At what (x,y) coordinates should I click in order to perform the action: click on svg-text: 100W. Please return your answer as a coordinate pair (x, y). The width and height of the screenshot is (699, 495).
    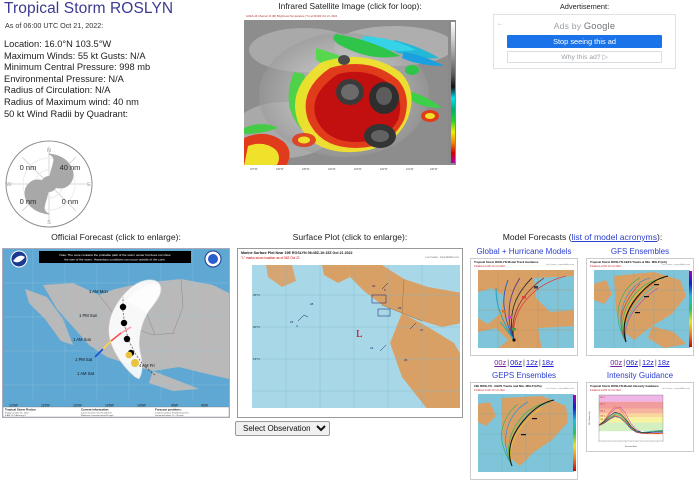
    Looking at the image, I should click on (142, 406).